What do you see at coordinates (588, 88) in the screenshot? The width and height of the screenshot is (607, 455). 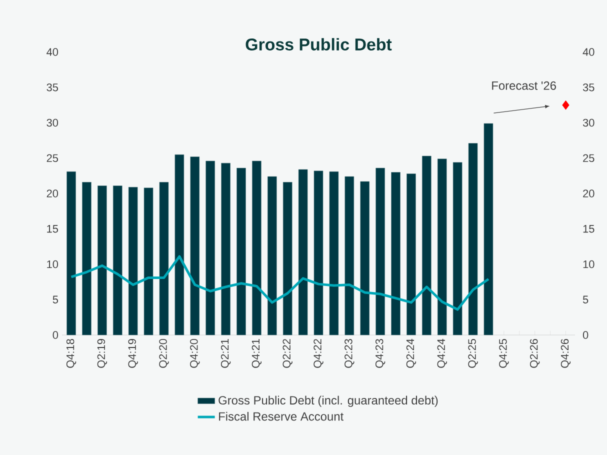 I see `y2-tick-label: 35` at bounding box center [588, 88].